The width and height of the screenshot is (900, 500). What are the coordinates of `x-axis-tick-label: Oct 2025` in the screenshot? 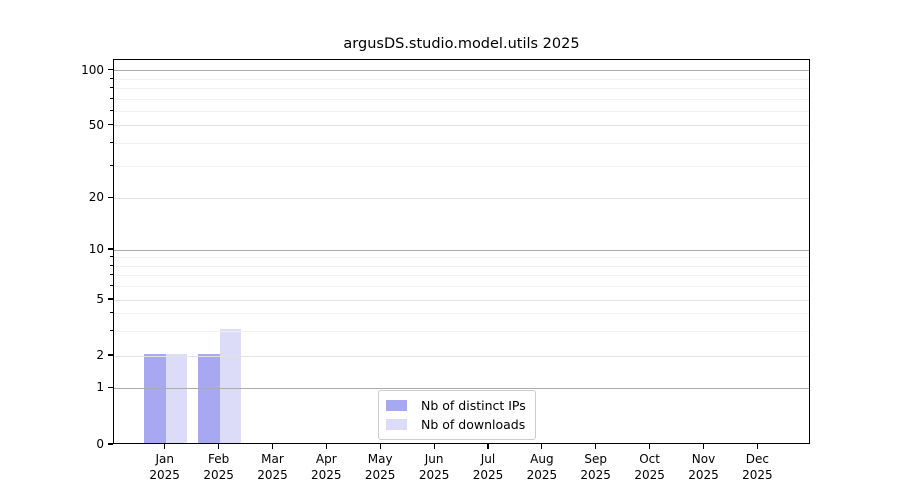 It's located at (650, 467).